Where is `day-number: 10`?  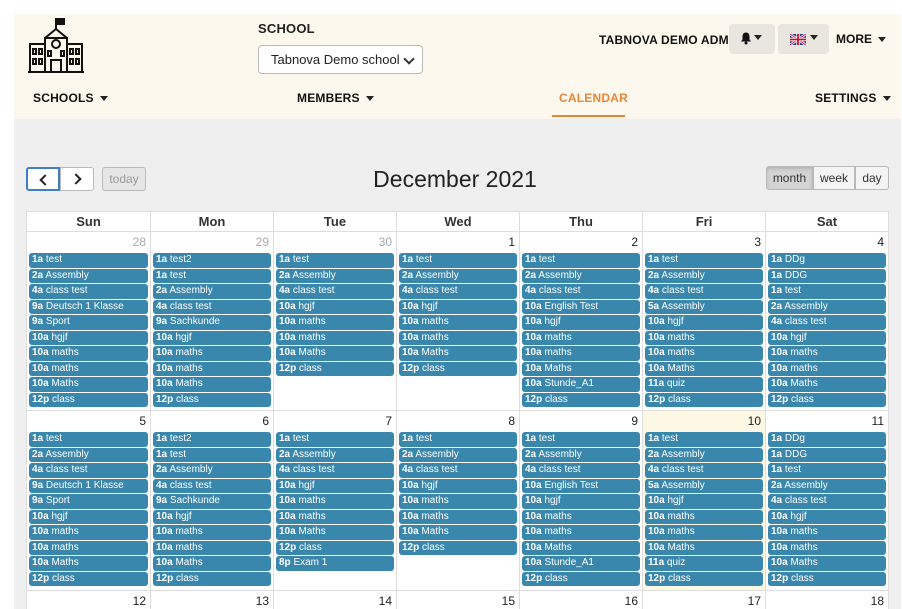 day-number: 10 is located at coordinates (754, 421).